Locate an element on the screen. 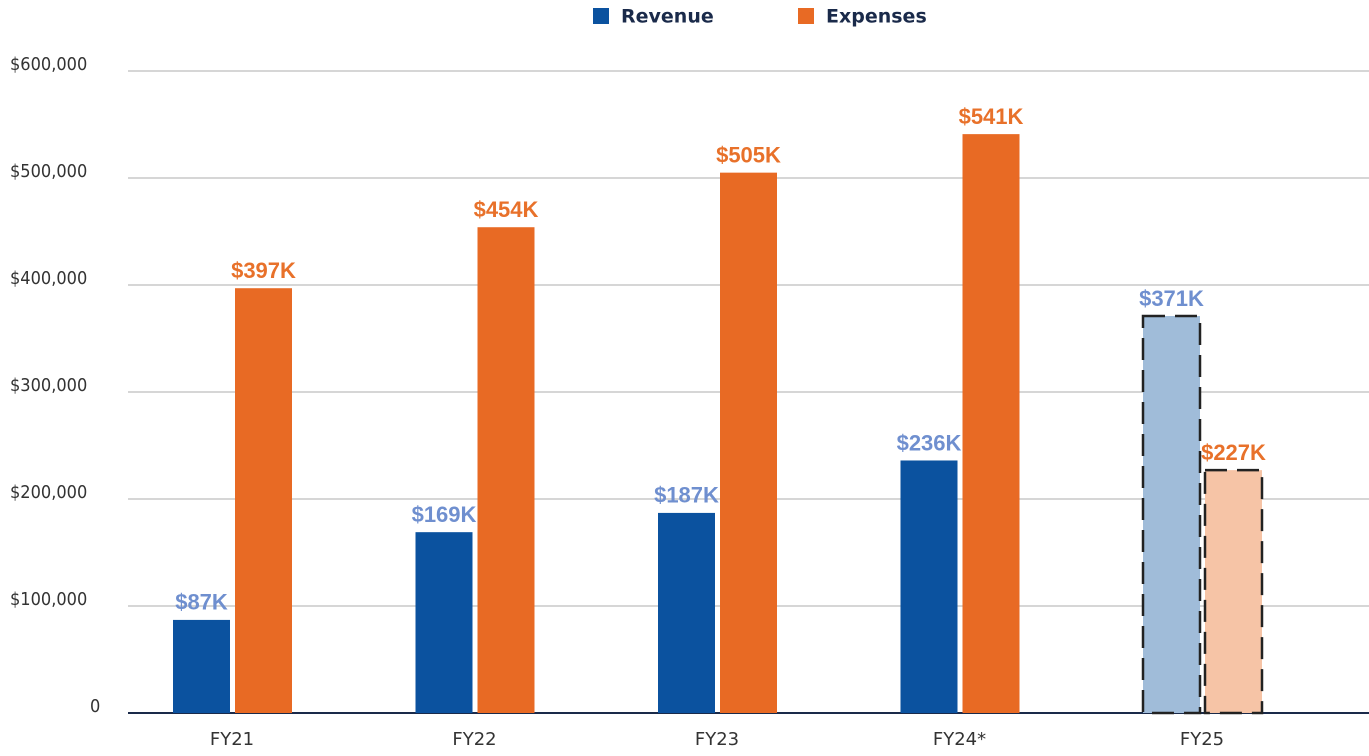 This screenshot has height=756, width=1369. y-tick-label: 0 is located at coordinates (95, 706).